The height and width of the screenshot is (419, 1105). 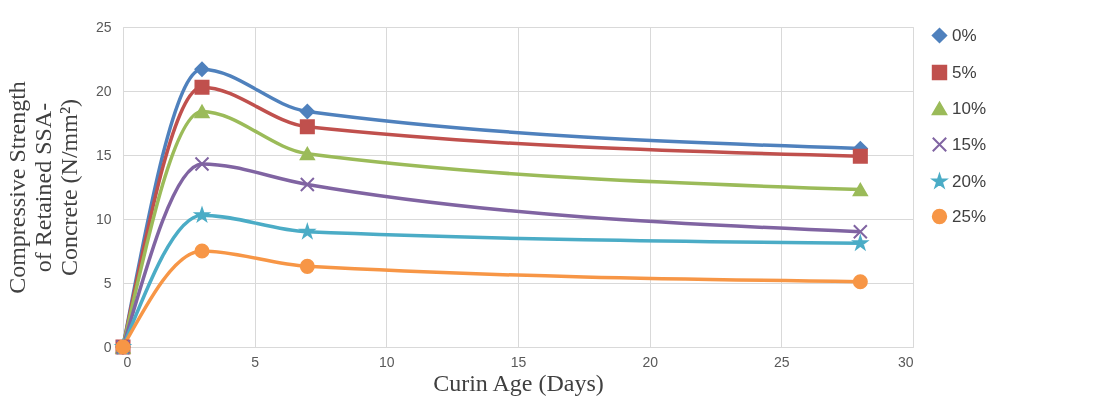 What do you see at coordinates (964, 72) in the screenshot?
I see `legend-label: 5%` at bounding box center [964, 72].